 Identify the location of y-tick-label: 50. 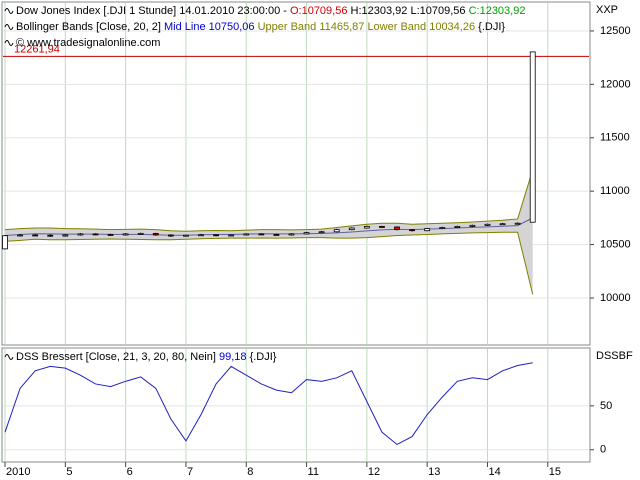
(606, 406).